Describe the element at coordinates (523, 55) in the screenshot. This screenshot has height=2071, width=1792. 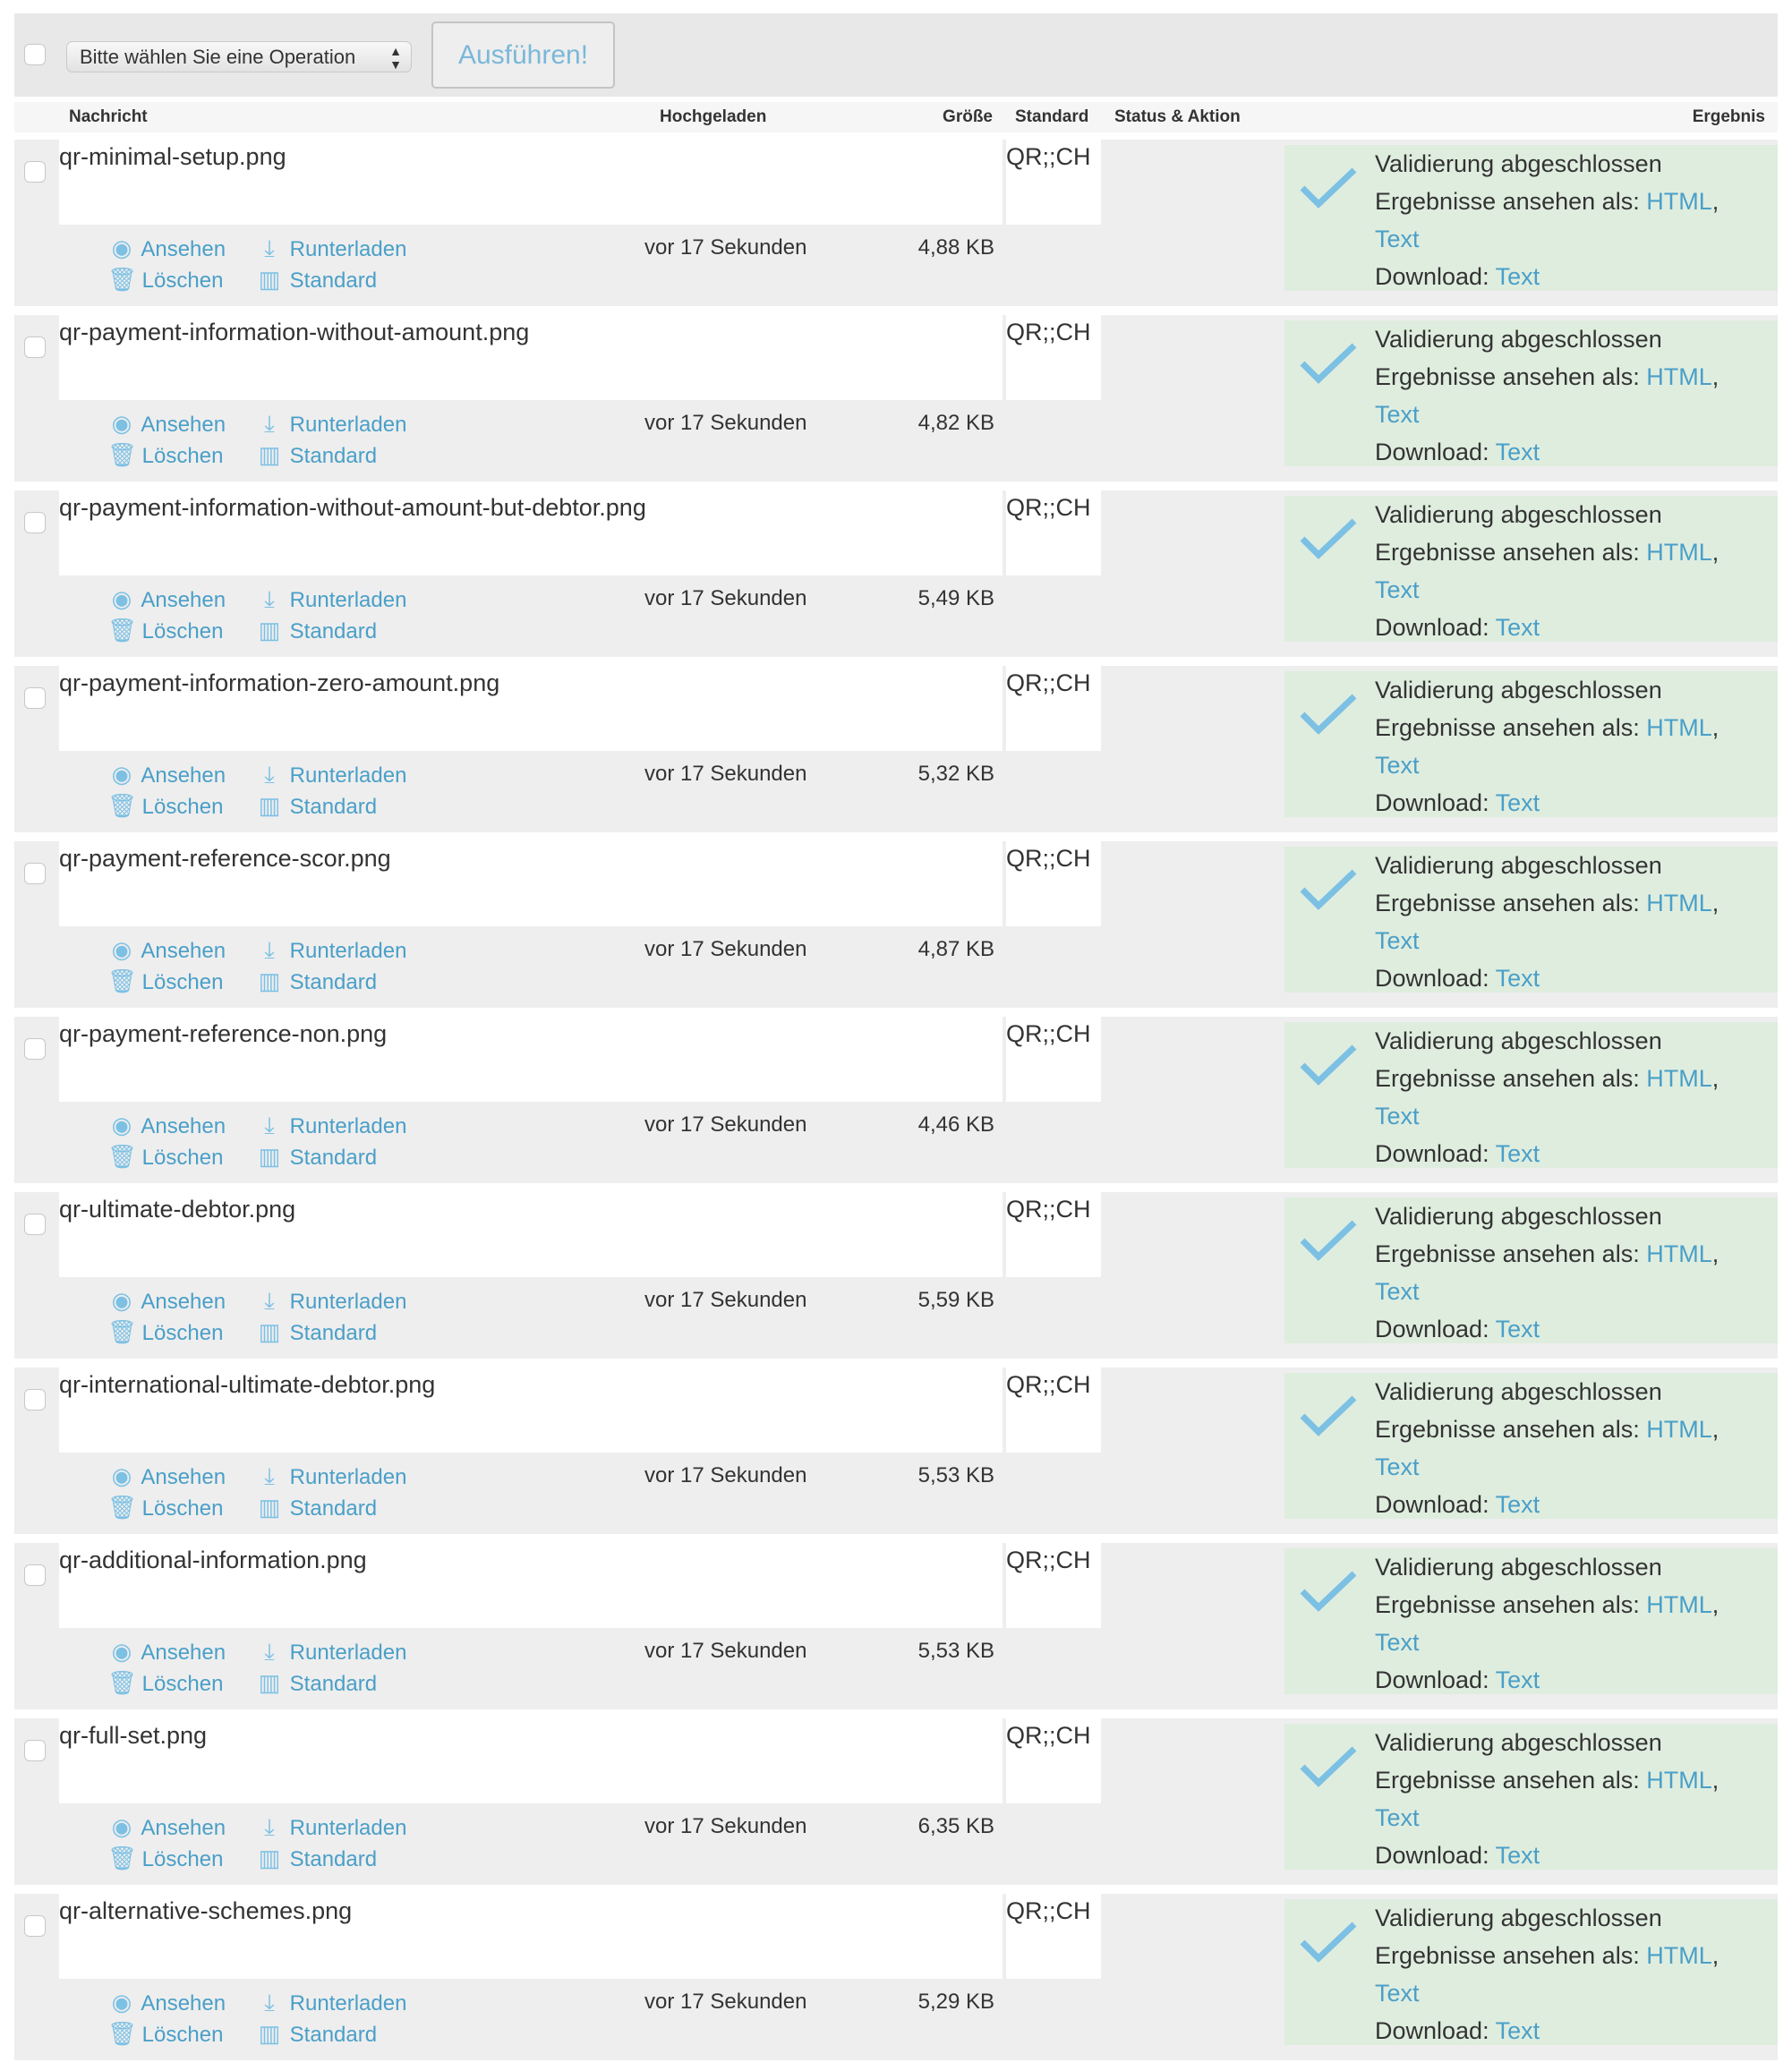
I see `run-button: Ausführen!` at that location.